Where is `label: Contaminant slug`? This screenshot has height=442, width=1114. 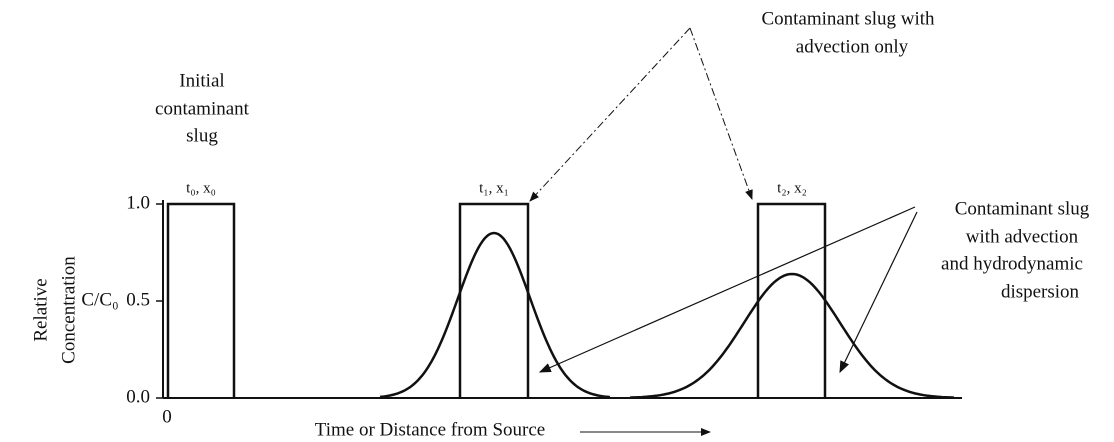
label: Contaminant slug is located at coordinates (1022, 208).